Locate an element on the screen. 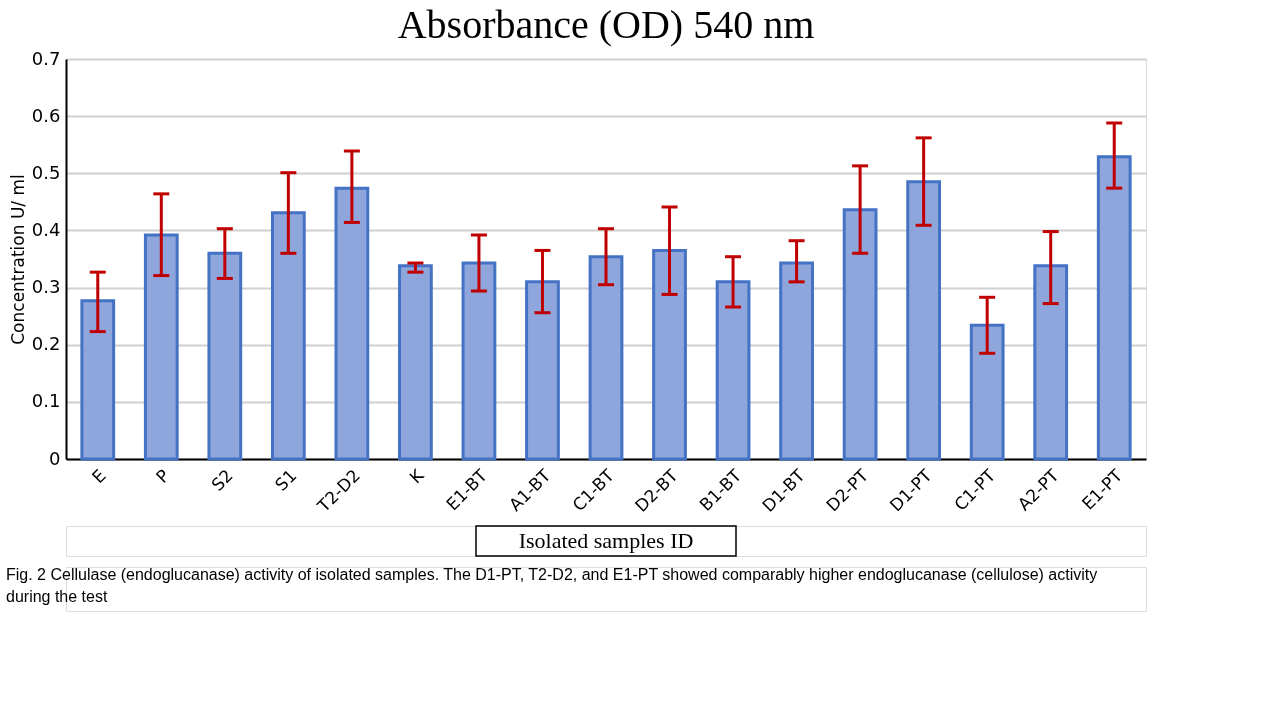 This screenshot has height=715, width=1285. x-tick-label: S2 is located at coordinates (222, 480).